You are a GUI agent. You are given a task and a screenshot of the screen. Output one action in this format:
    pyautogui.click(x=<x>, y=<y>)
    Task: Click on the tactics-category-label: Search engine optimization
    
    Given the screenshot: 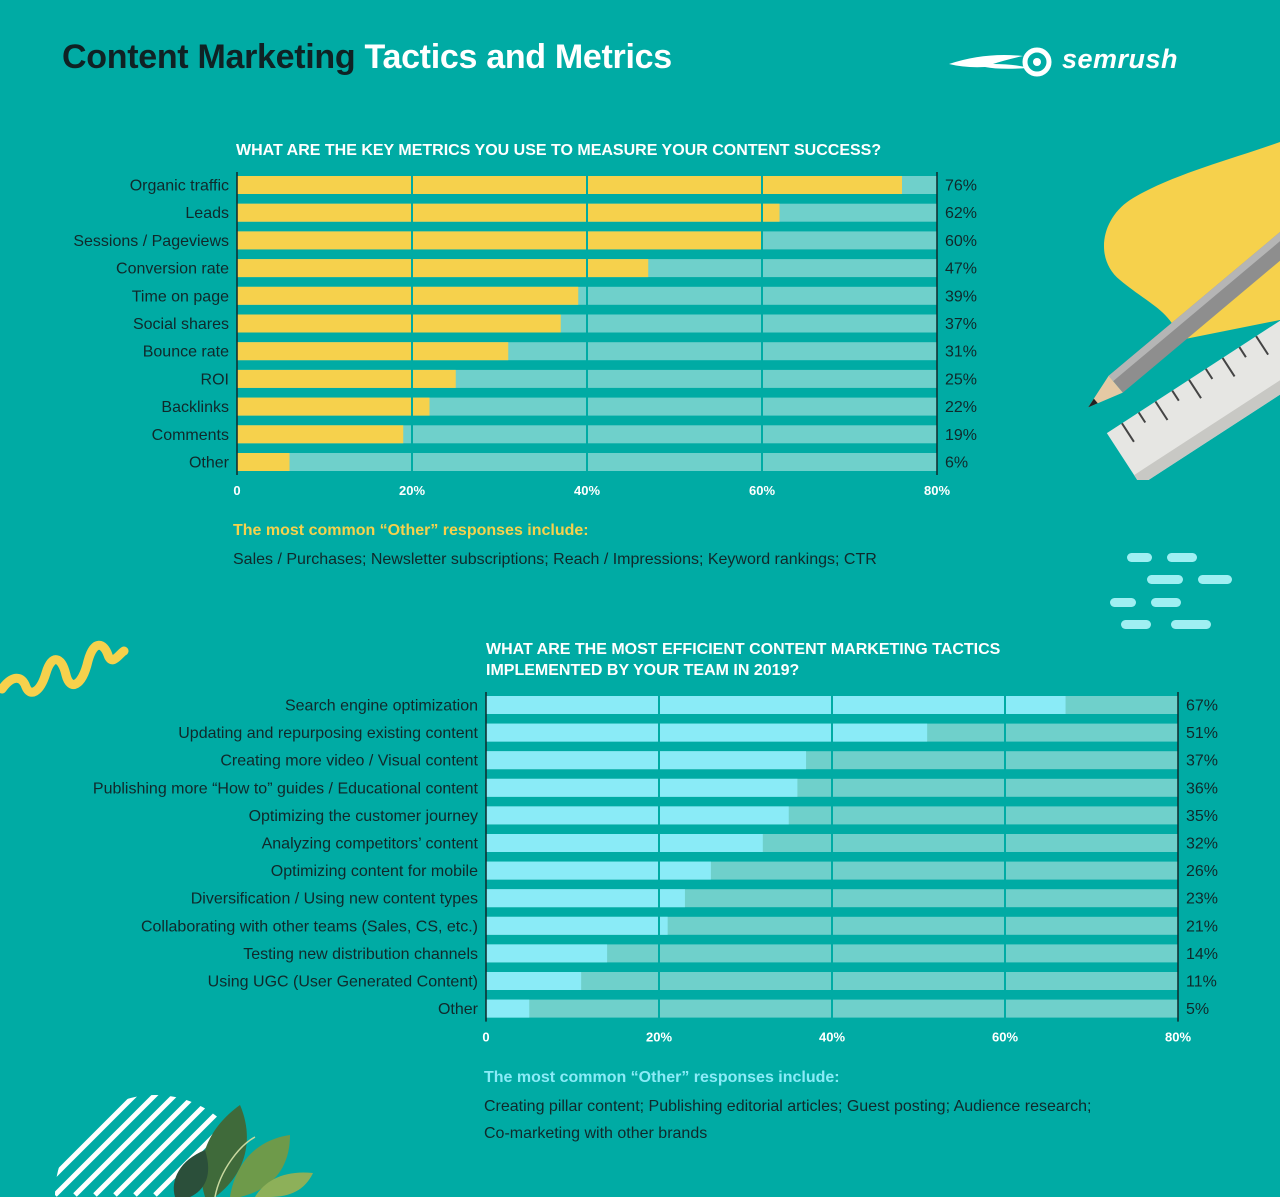 What is the action you would take?
    pyautogui.click(x=381, y=706)
    